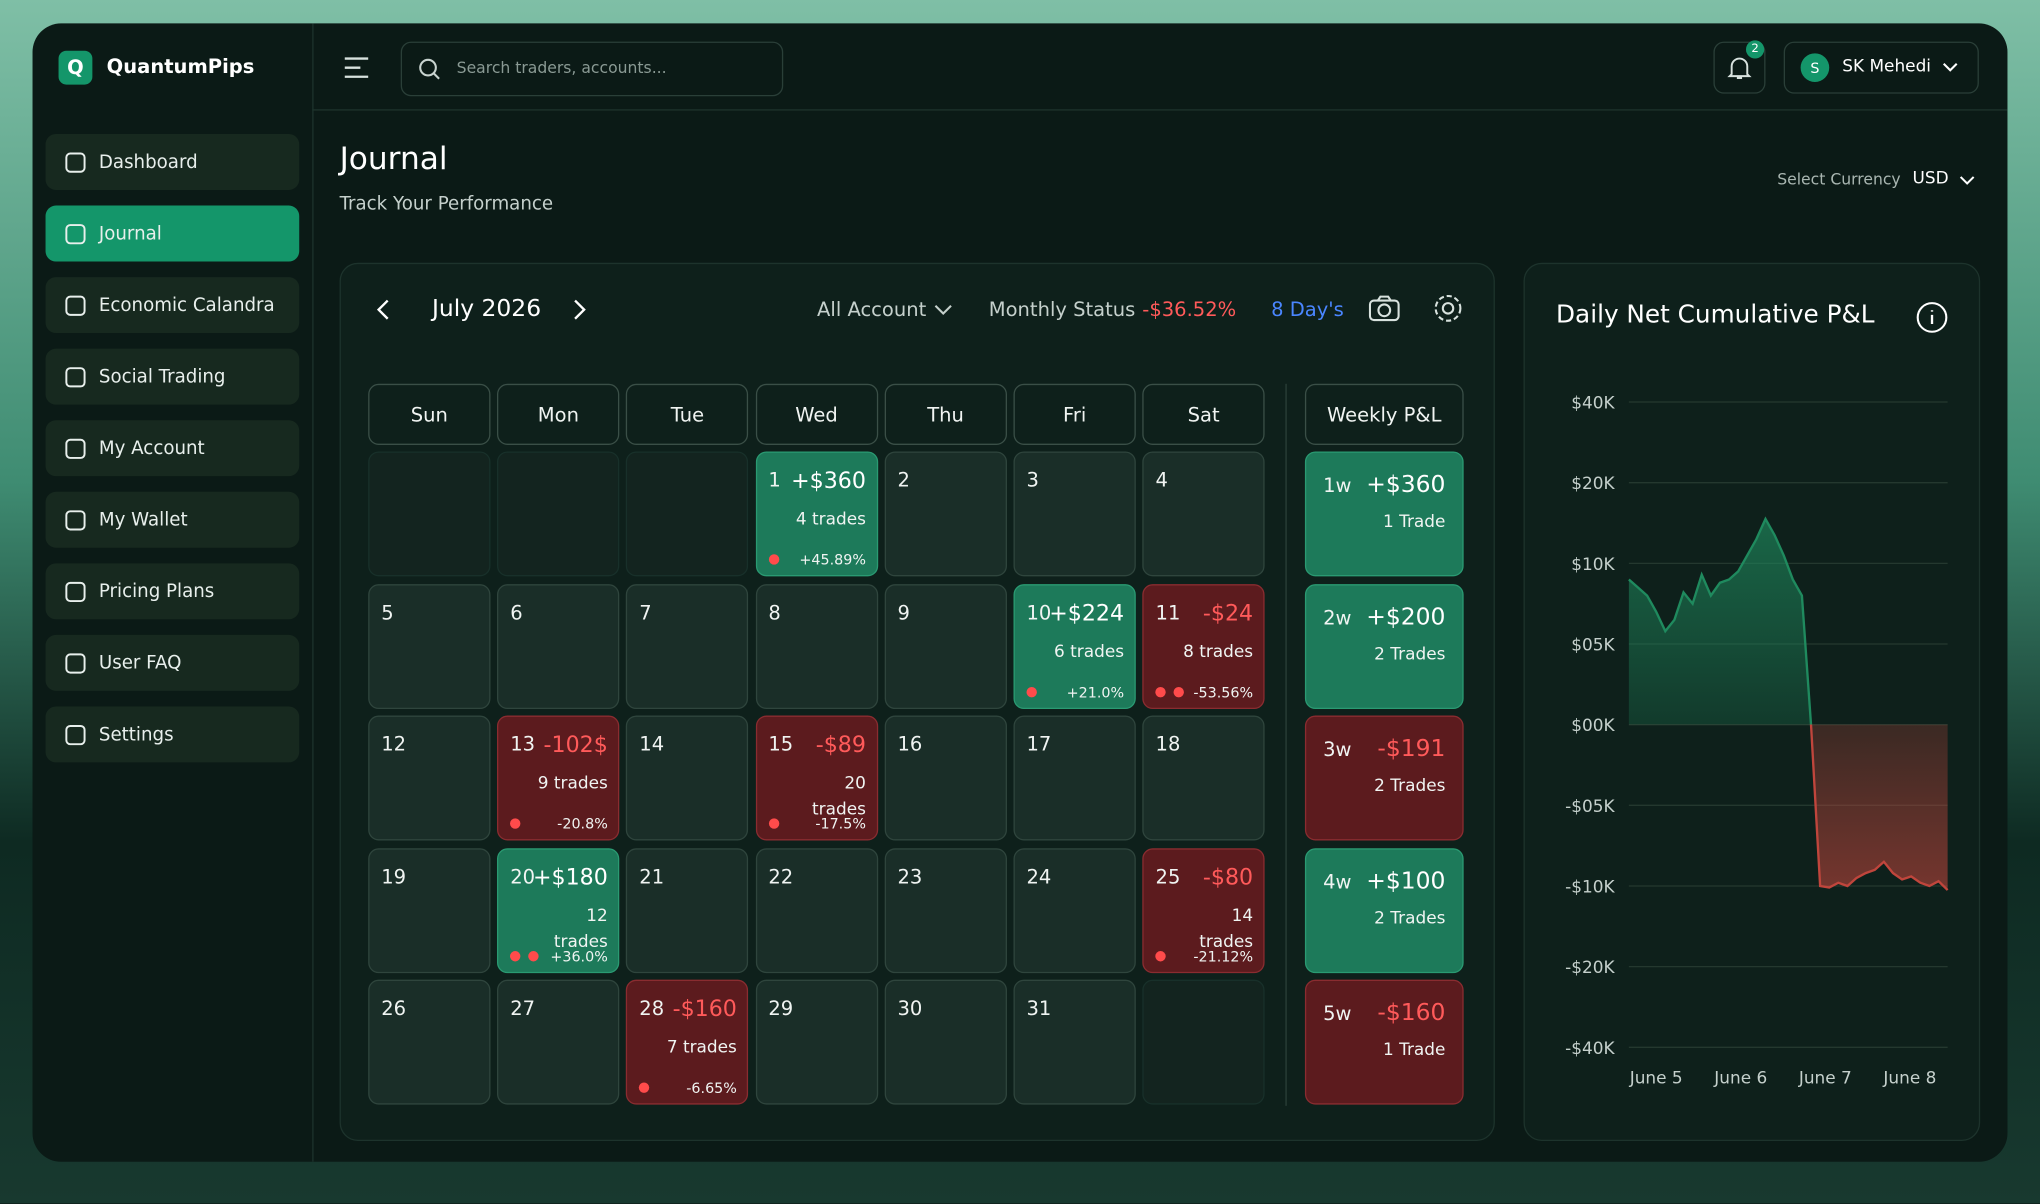 The width and height of the screenshot is (2040, 1204). What do you see at coordinates (172, 591) in the screenshot?
I see `nav-item: Pricing Plans` at bounding box center [172, 591].